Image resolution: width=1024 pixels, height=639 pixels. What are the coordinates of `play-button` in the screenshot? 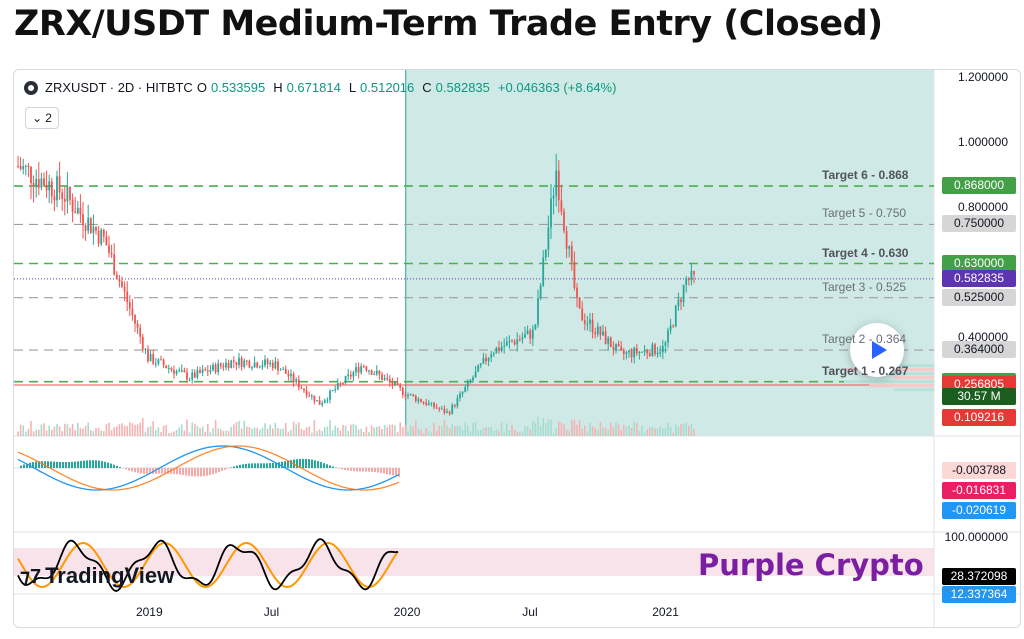 It's located at (877, 350).